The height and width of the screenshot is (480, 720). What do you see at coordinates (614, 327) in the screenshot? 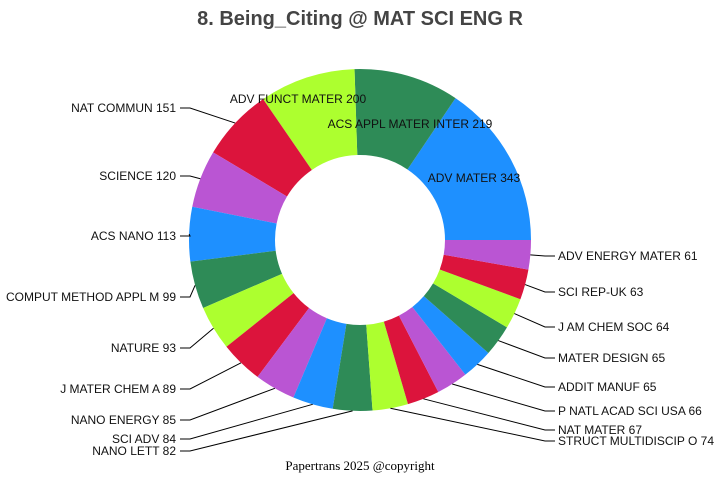
I see `slice-label-j-am-chem-soc: J AM CHEM SOC 64` at bounding box center [614, 327].